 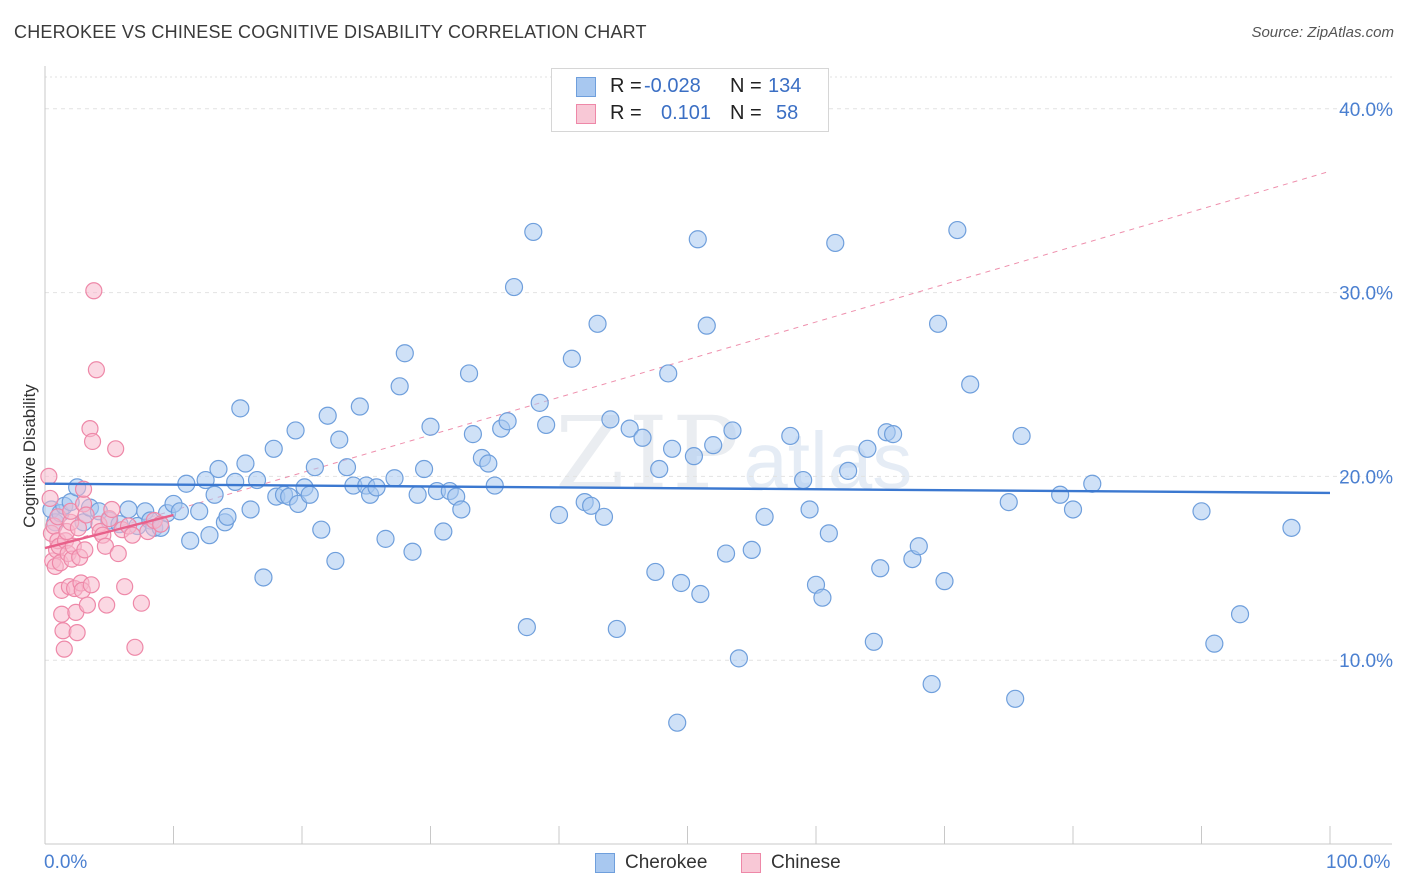 What do you see at coordinates (1366, 110) in the screenshot?
I see `y-tick-label: 40.0%` at bounding box center [1366, 110].